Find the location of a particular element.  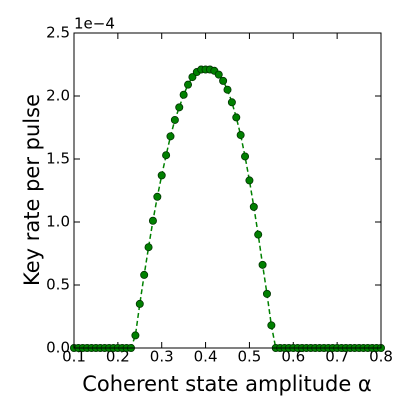

x-axis-label: Coherent state amplitude α is located at coordinates (227, 384).